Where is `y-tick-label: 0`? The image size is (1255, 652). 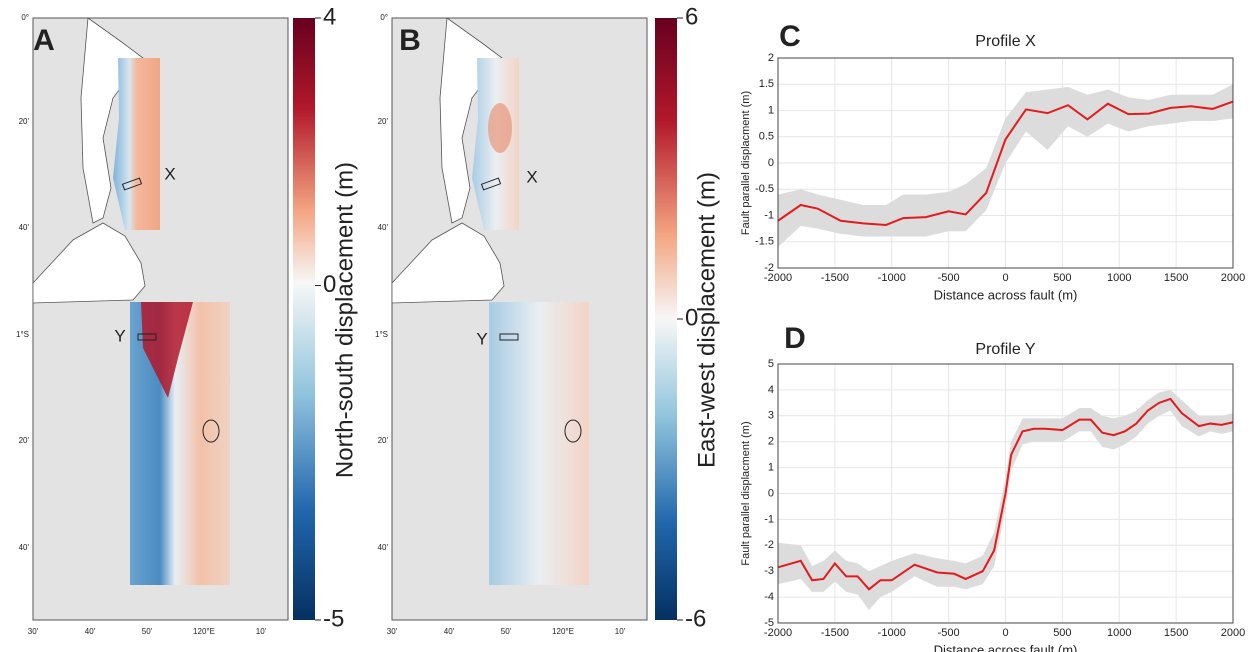
y-tick-label: 0 is located at coordinates (771, 493).